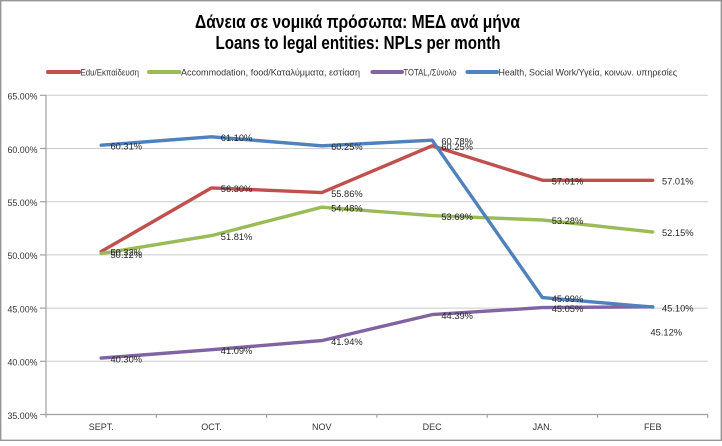  What do you see at coordinates (237, 351) in the screenshot?
I see `svg-text: 41.09%` at bounding box center [237, 351].